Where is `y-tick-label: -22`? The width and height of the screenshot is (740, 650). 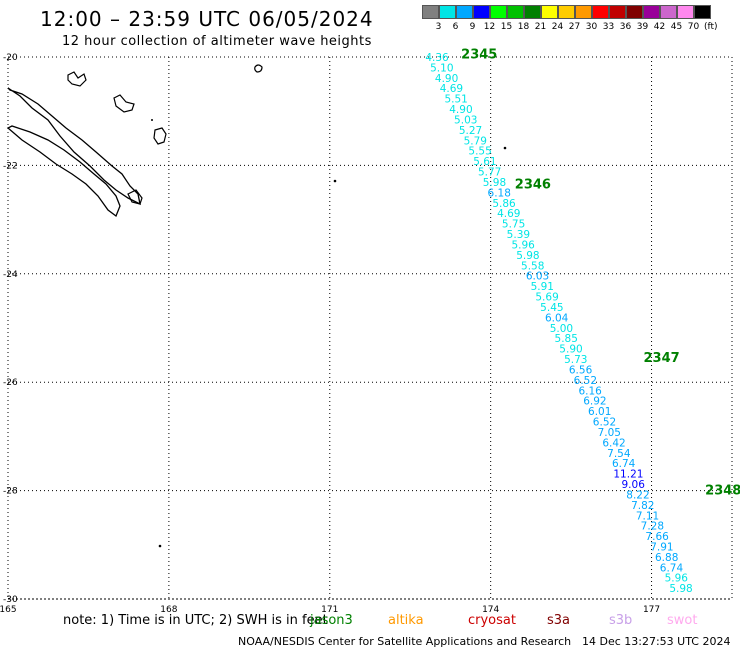
y-tick-label: -22 is located at coordinates (10, 166).